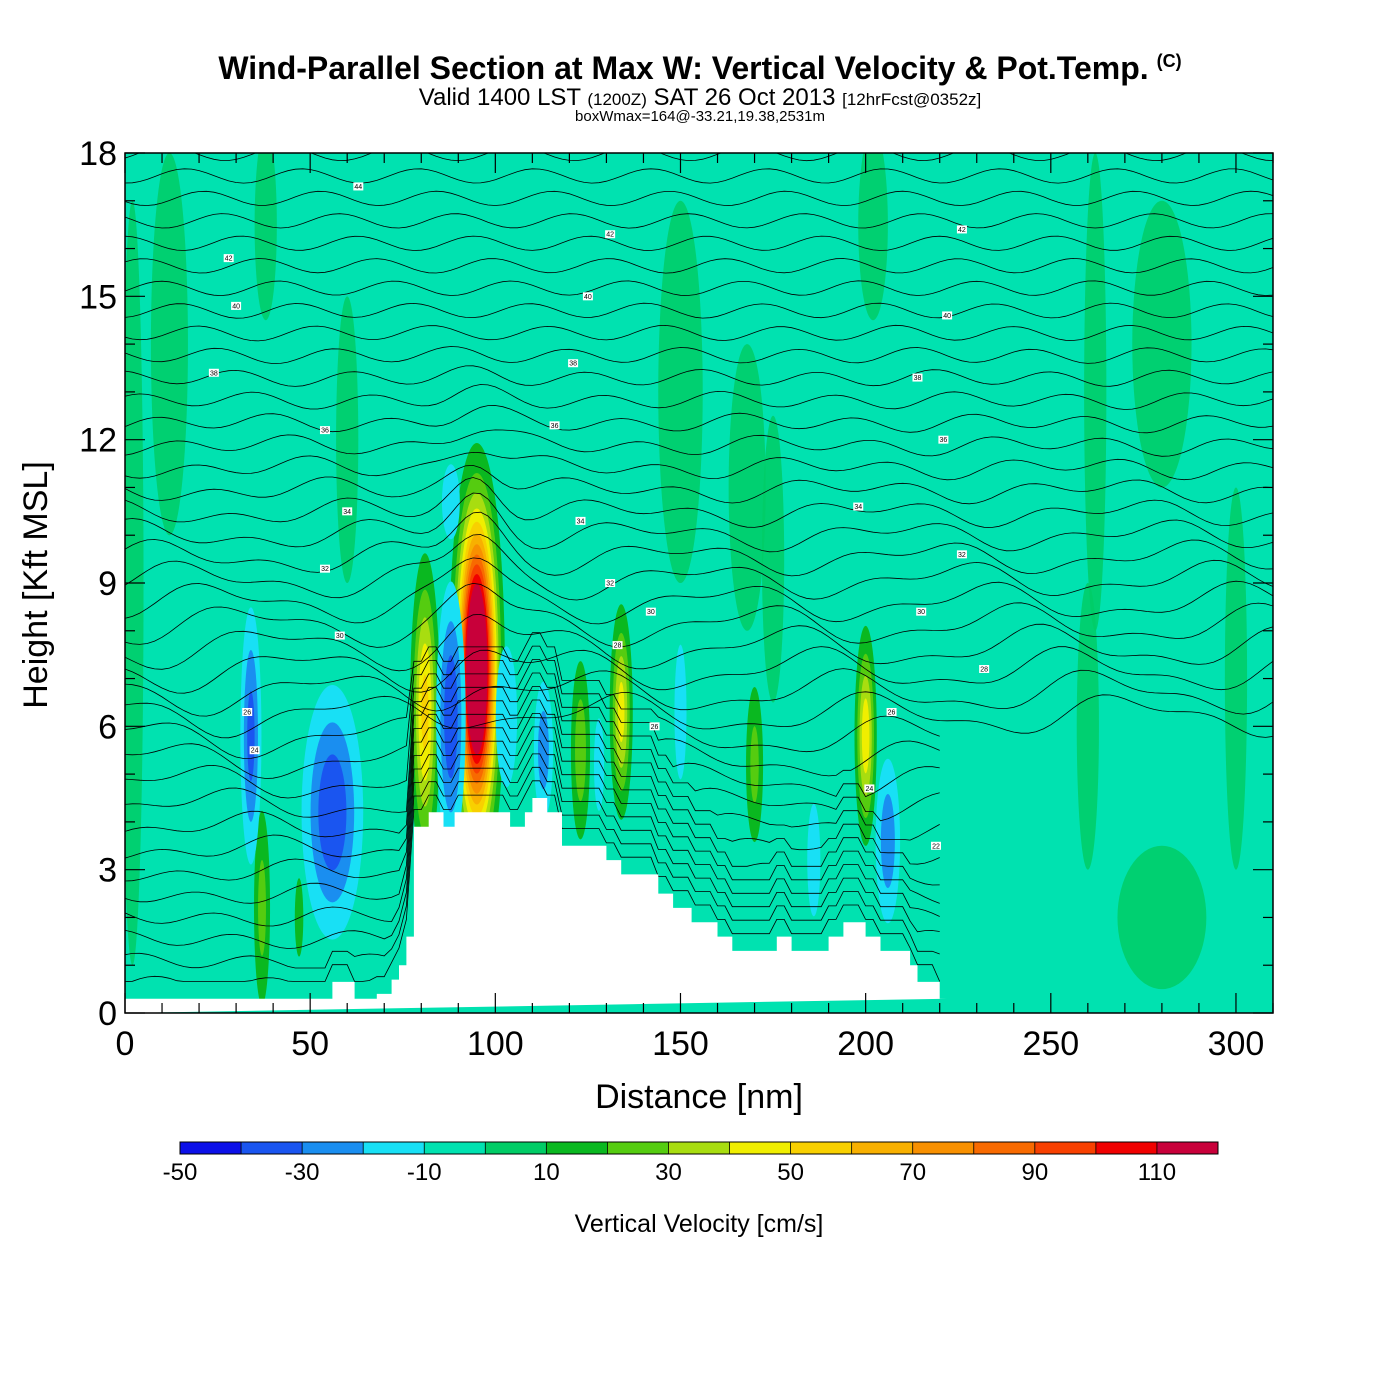 The height and width of the screenshot is (1400, 1400). I want to click on isentrope-label: 28, so click(984, 670).